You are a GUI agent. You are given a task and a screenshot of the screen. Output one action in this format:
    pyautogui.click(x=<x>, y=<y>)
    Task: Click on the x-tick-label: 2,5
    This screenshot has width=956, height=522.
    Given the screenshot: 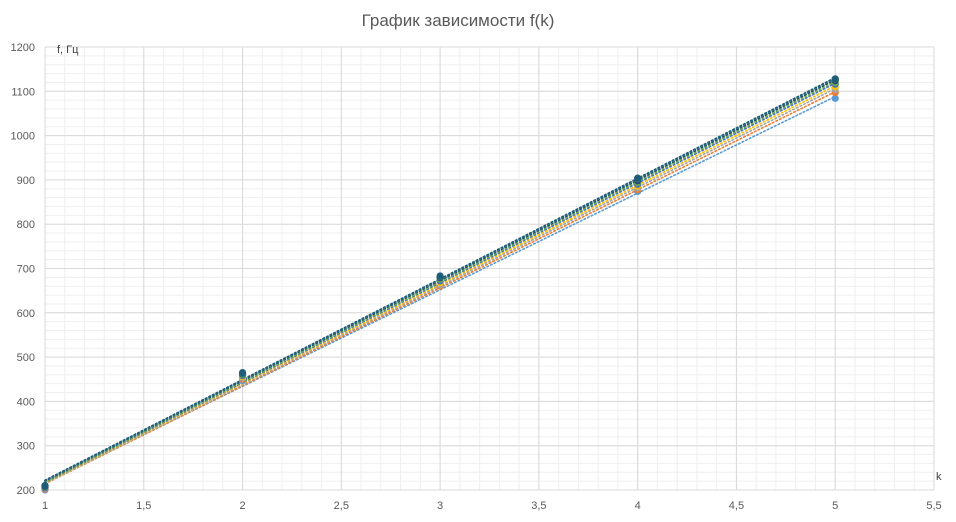 What is the action you would take?
    pyautogui.click(x=341, y=506)
    